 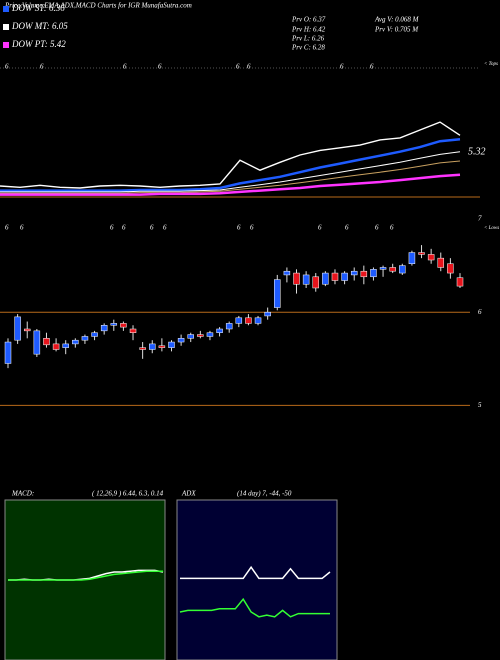 I want to click on prv-volume: Prv V: 0.705 M, so click(x=396, y=30).